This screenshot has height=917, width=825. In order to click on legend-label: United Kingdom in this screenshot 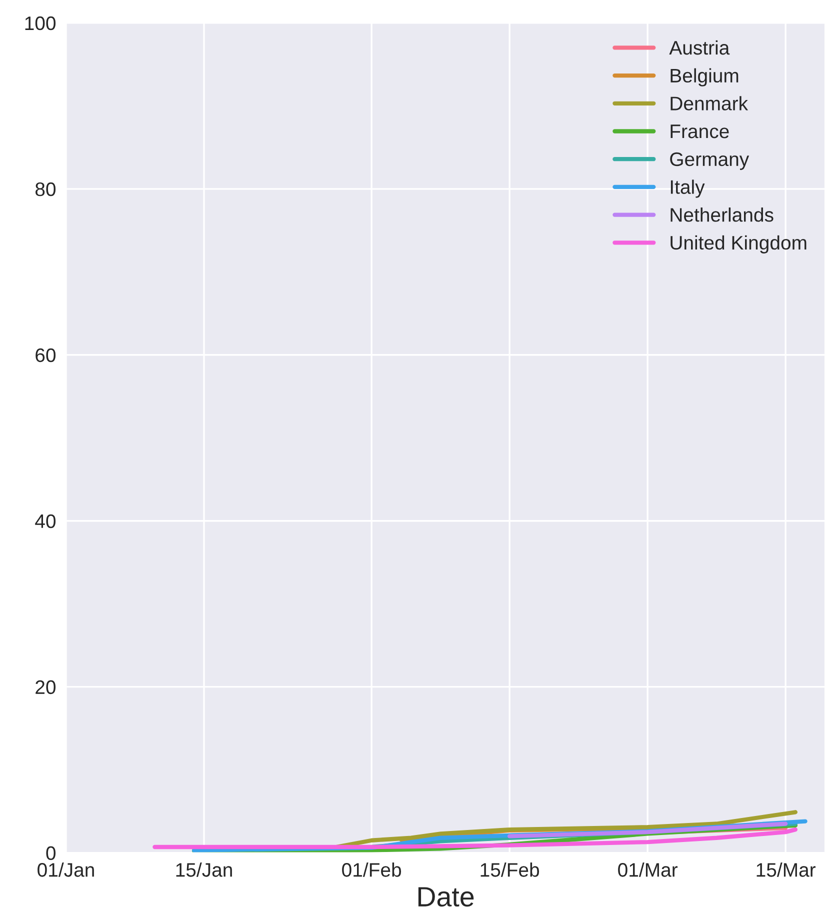, I will do `click(738, 244)`.